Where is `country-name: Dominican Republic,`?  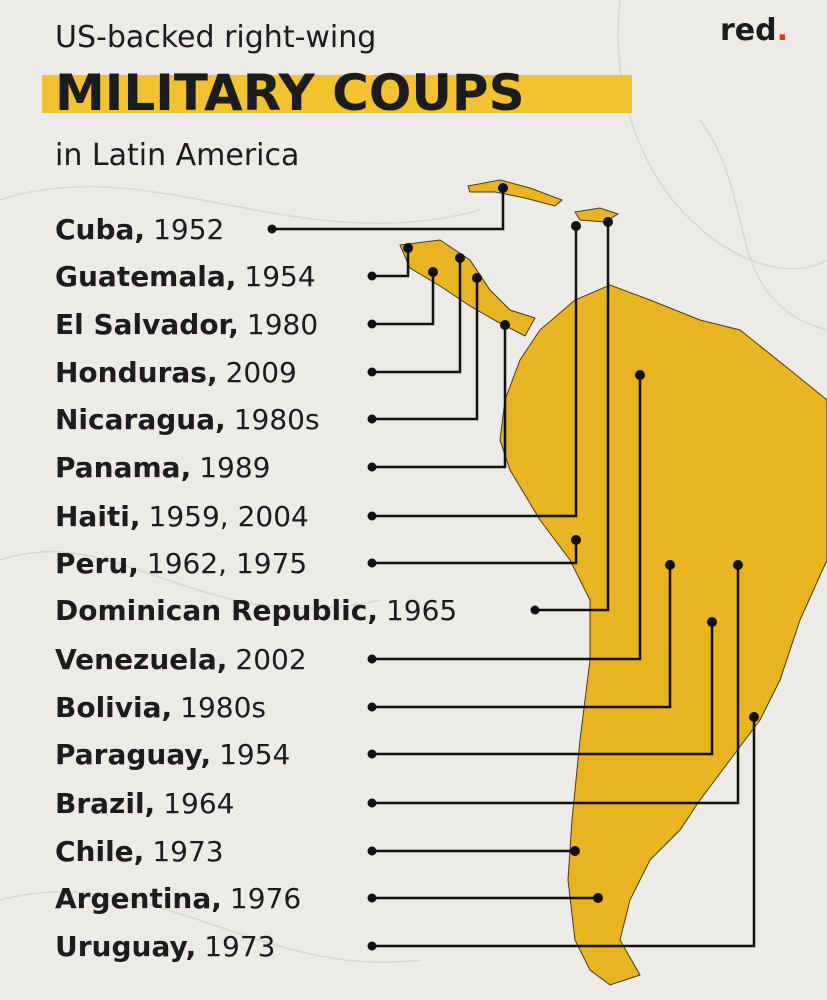 country-name: Dominican Republic, is located at coordinates (216, 610).